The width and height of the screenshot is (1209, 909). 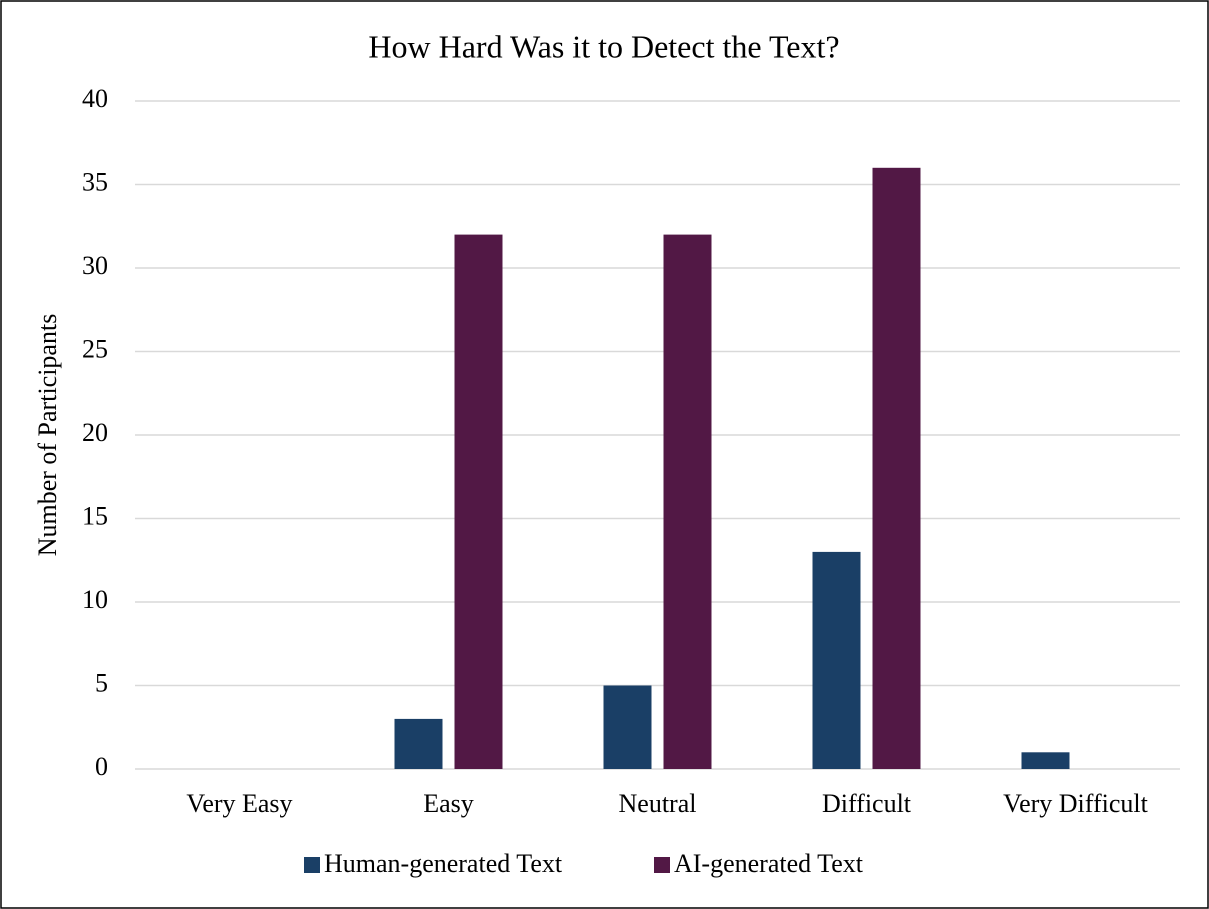 I want to click on legend-label: AI-generated Text, so click(x=769, y=863).